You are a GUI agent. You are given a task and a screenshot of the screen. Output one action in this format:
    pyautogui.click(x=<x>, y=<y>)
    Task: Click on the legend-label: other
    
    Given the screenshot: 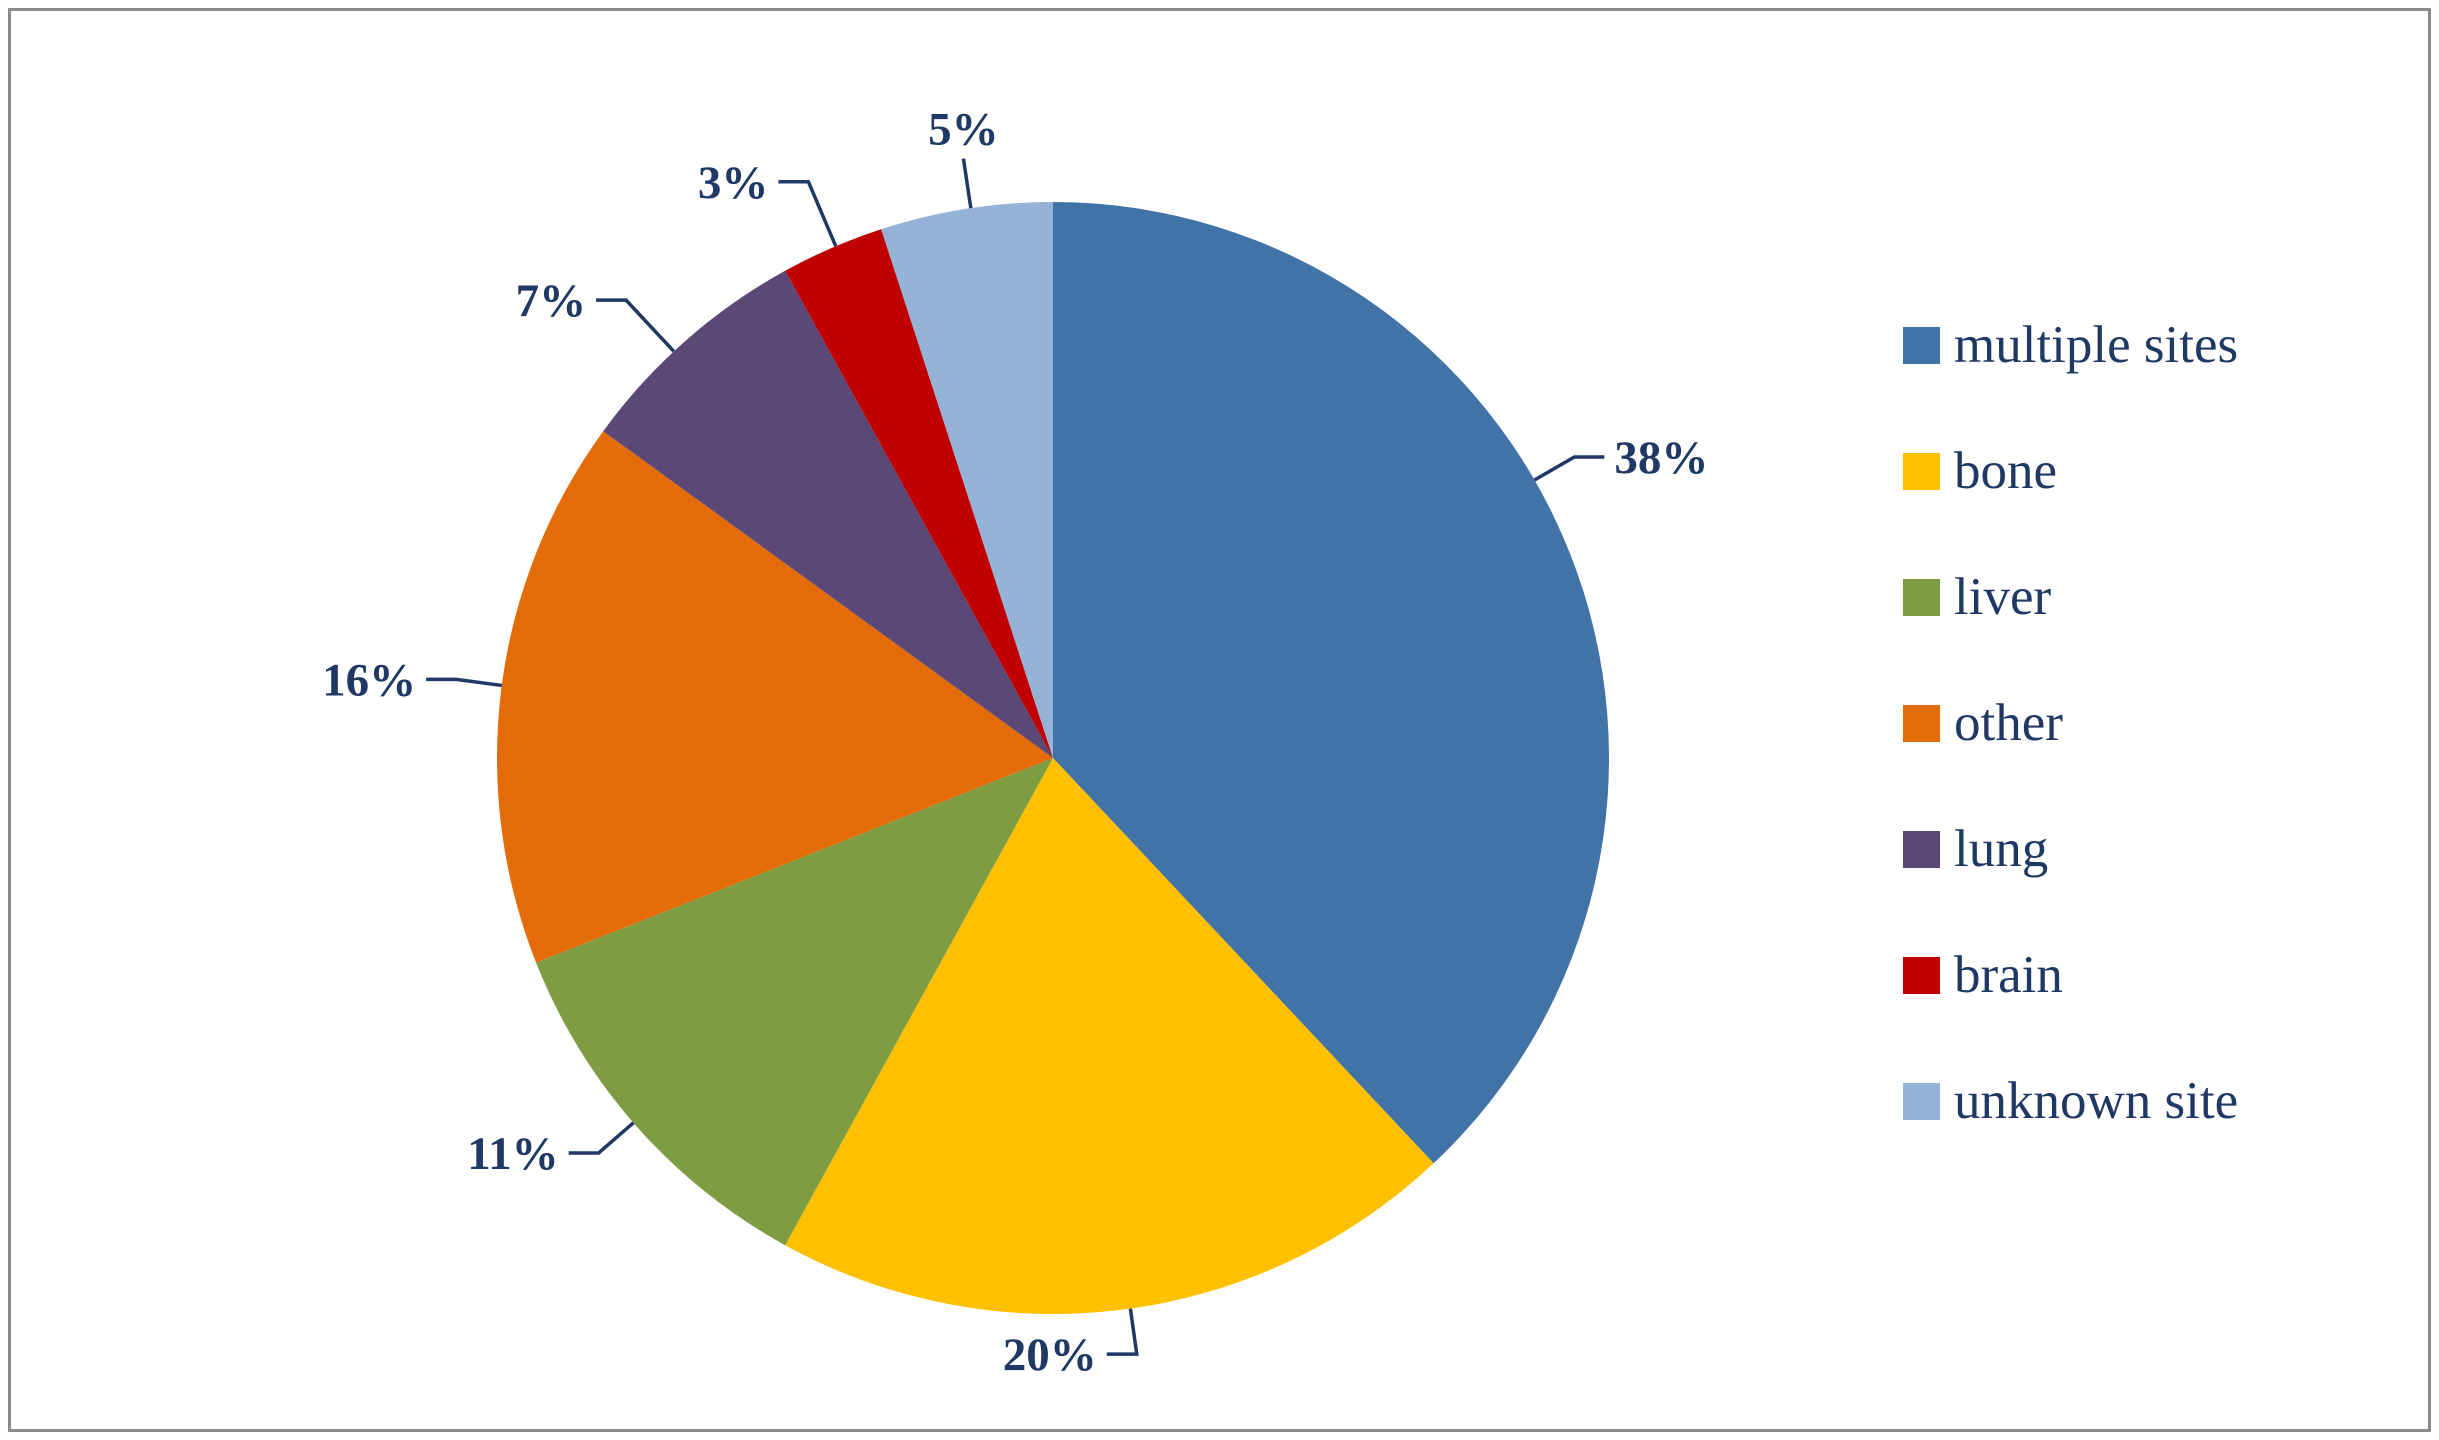 What is the action you would take?
    pyautogui.click(x=2008, y=722)
    